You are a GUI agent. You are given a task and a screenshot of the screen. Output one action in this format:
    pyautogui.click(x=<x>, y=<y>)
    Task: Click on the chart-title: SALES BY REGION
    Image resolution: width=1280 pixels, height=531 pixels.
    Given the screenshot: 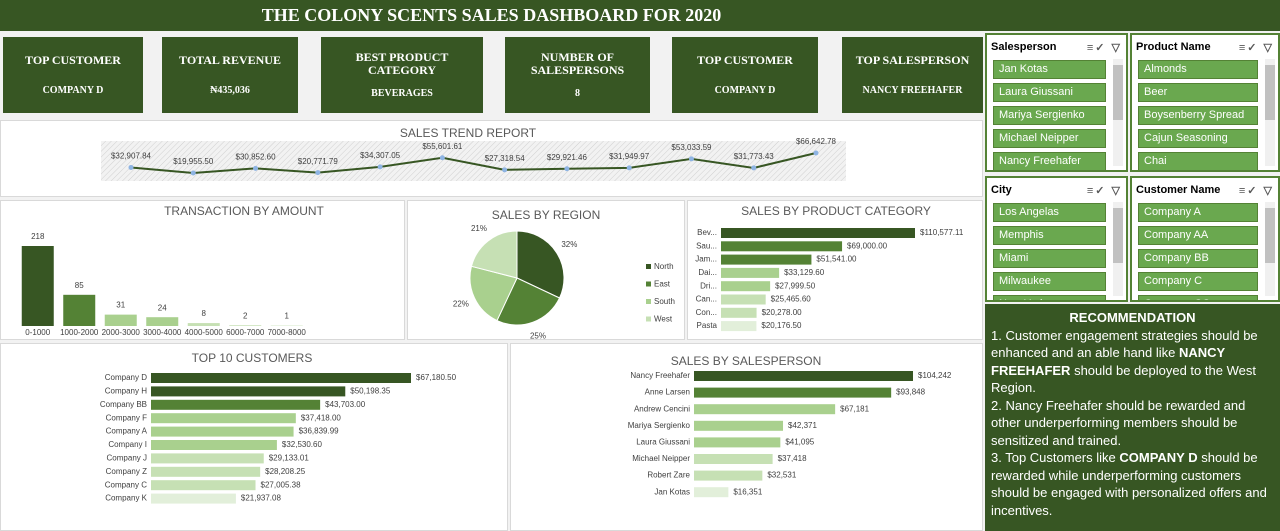 What is the action you would take?
    pyautogui.click(x=546, y=215)
    